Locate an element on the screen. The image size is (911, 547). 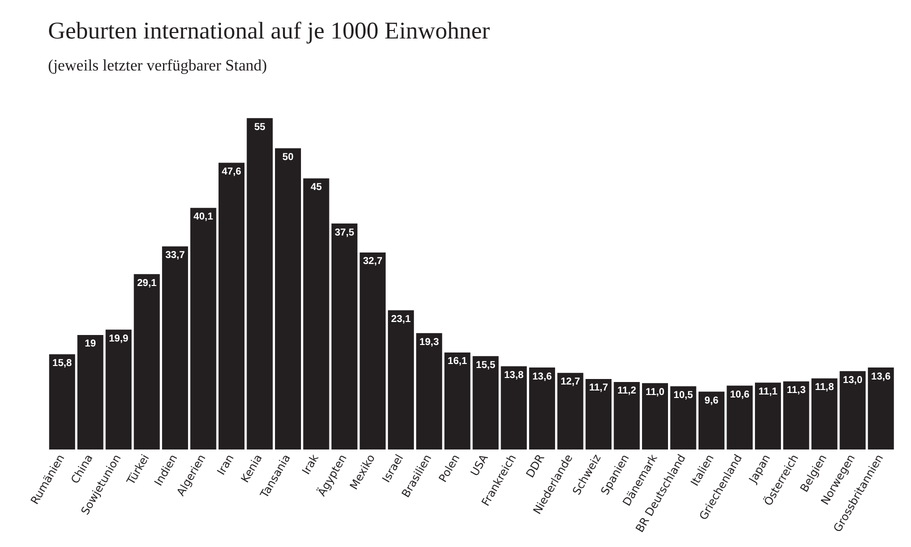
data-label: 13,0 is located at coordinates (852, 380).